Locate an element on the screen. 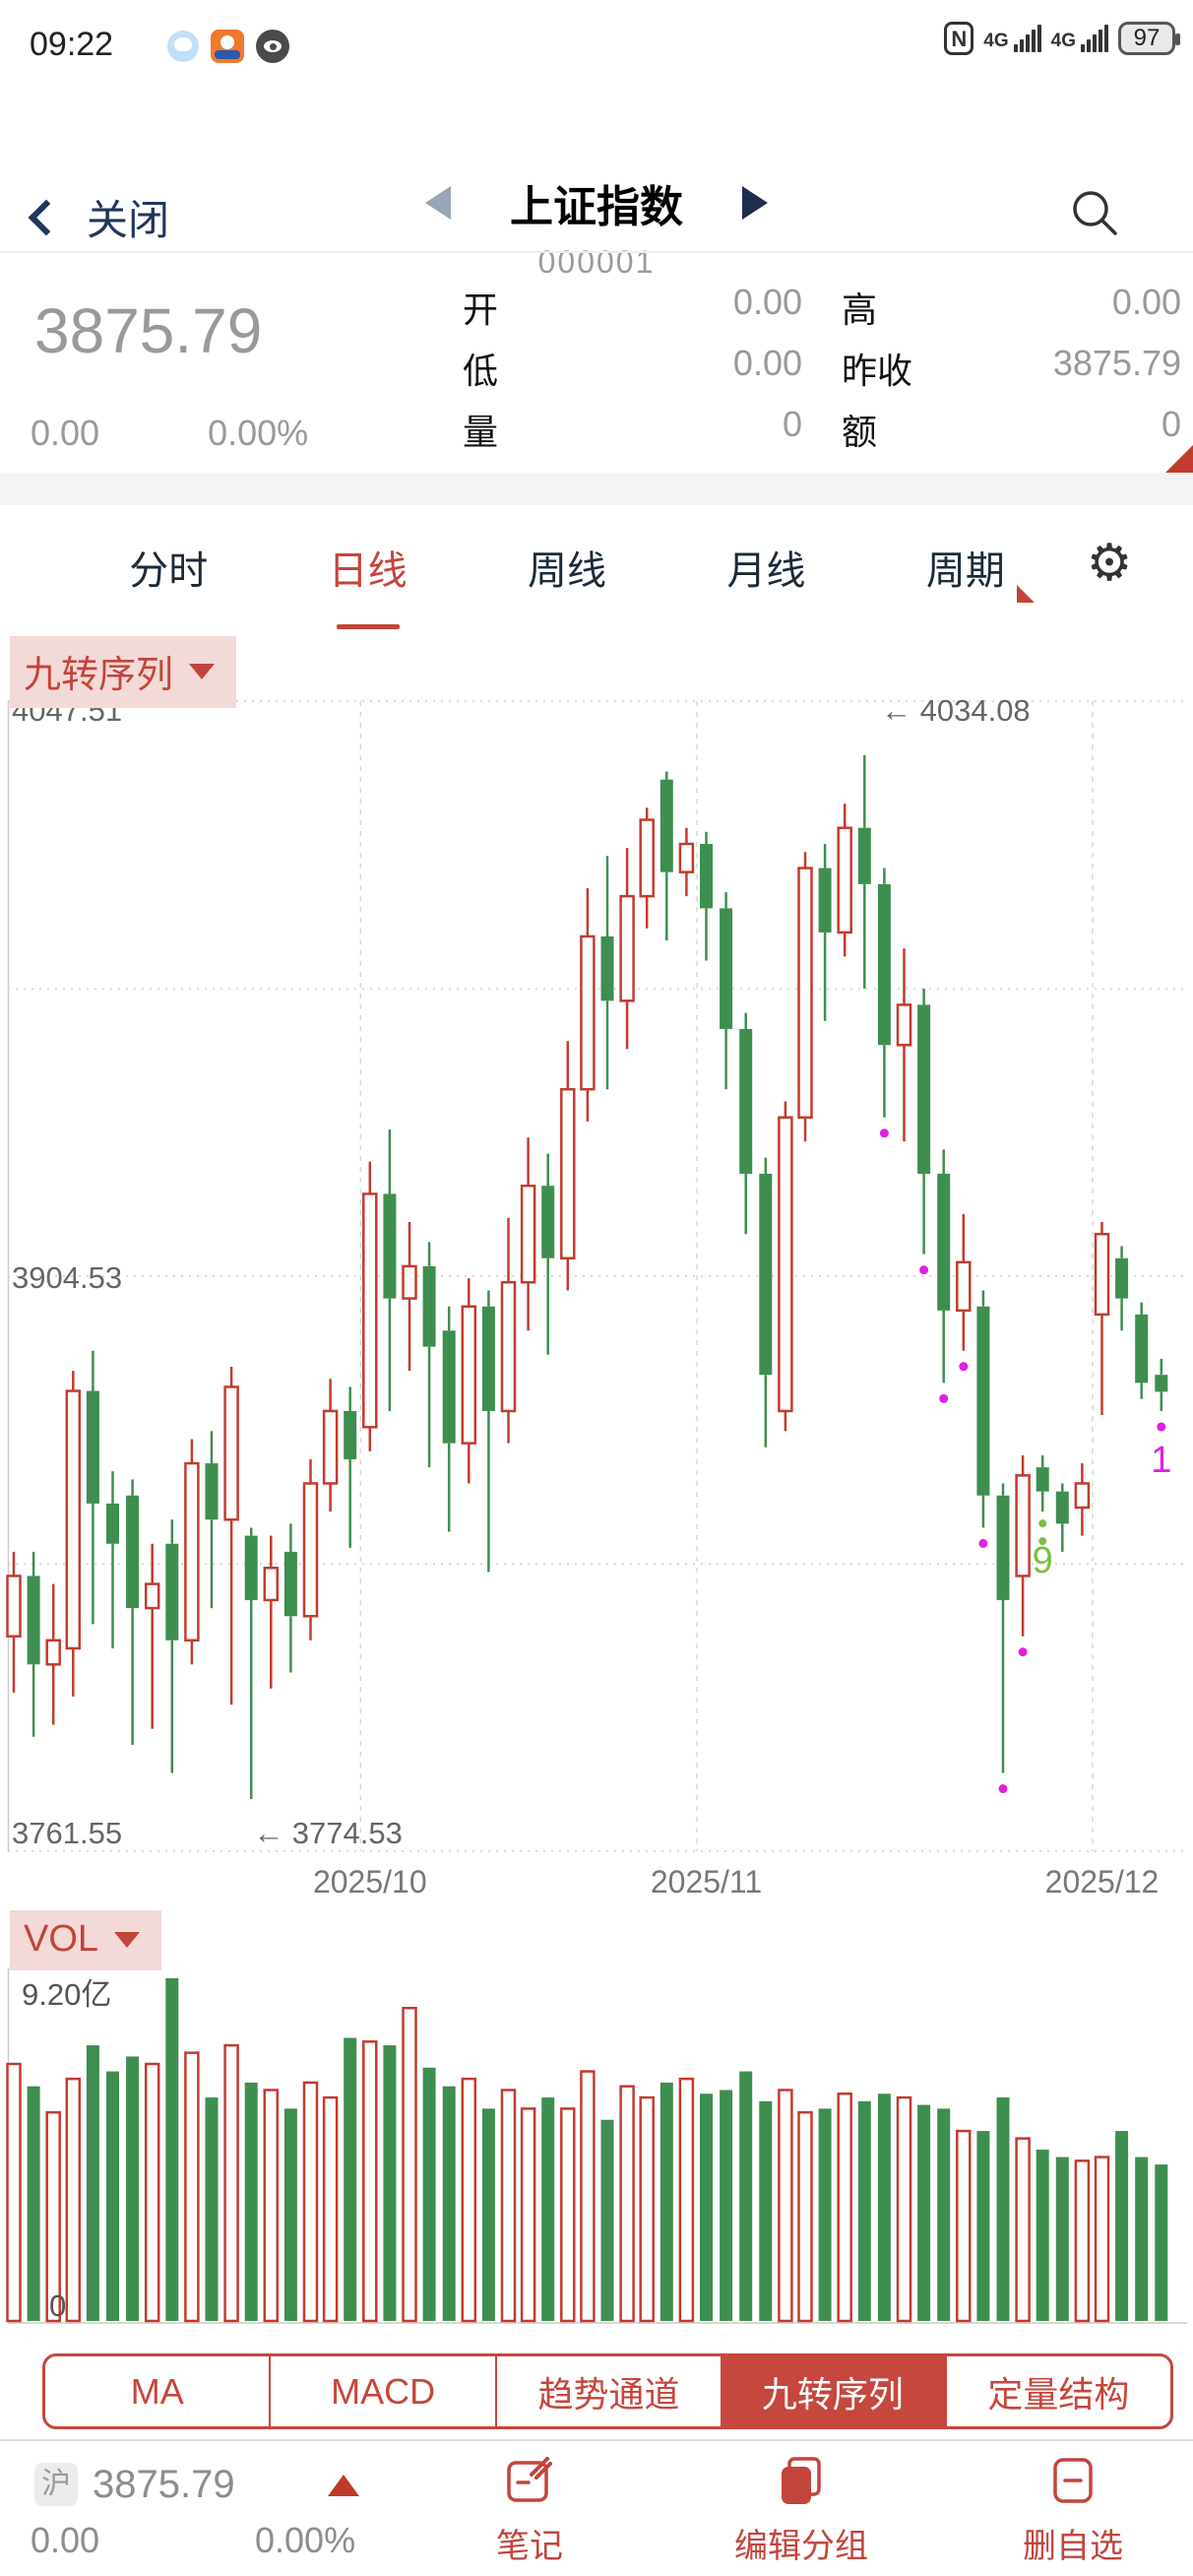  bottom-change: 0.00 is located at coordinates (65, 2540).